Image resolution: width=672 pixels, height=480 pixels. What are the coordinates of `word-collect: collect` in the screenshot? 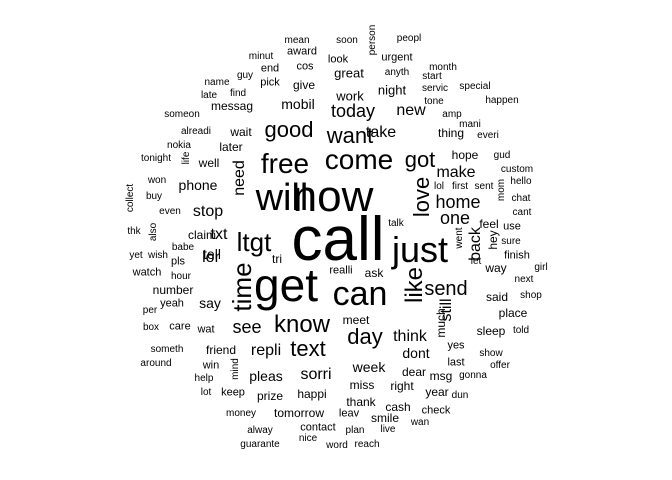 It's located at (130, 198).